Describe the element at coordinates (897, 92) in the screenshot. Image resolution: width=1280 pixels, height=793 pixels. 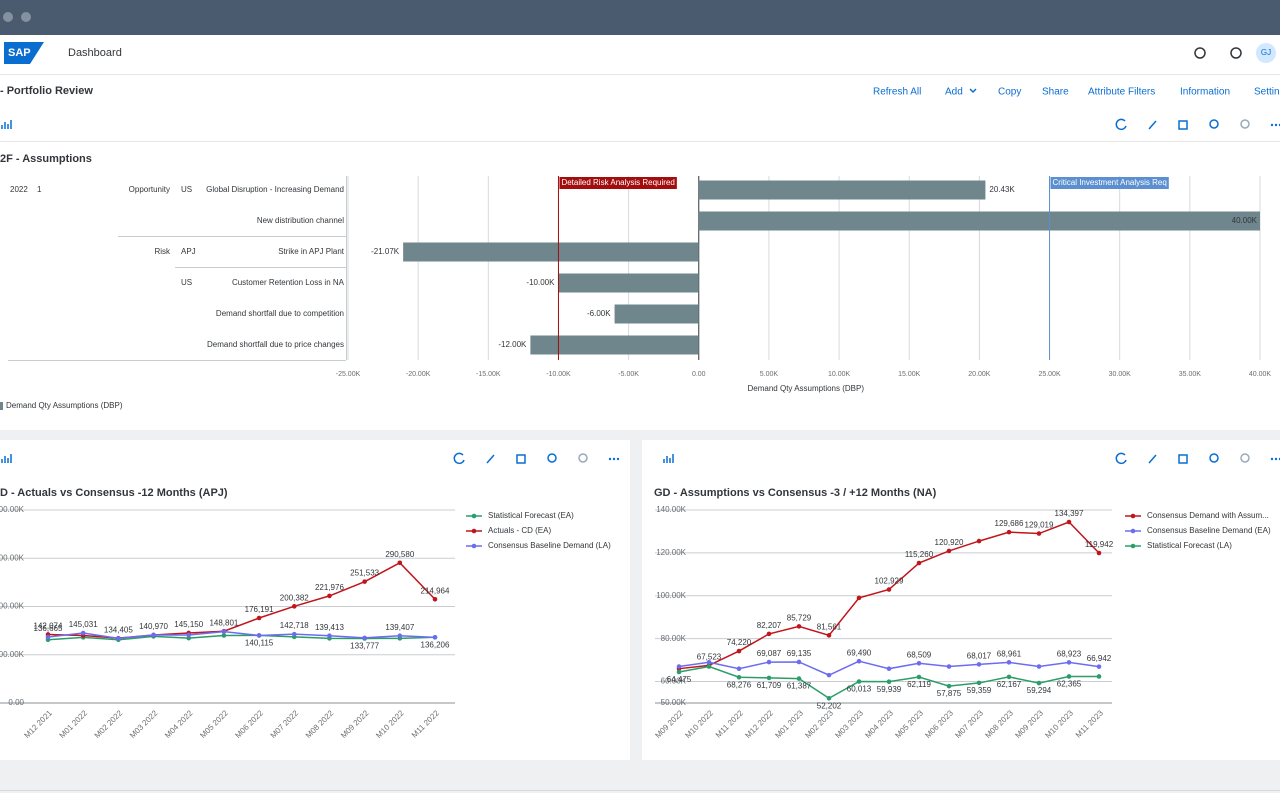
I see `action: Refresh All` at that location.